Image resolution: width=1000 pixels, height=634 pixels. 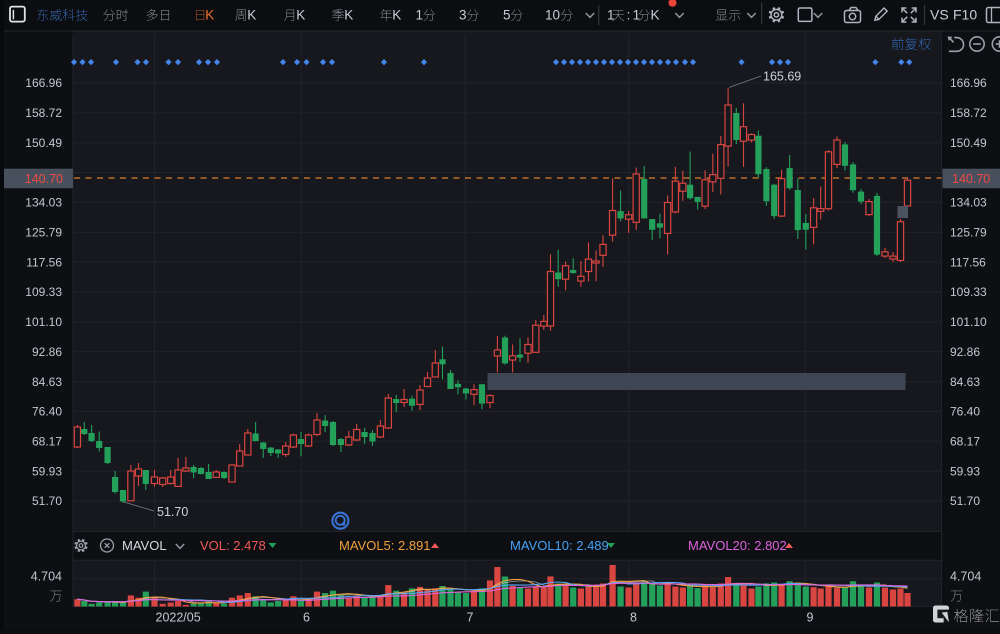 I want to click on svg-text: 5, so click(x=507, y=14).